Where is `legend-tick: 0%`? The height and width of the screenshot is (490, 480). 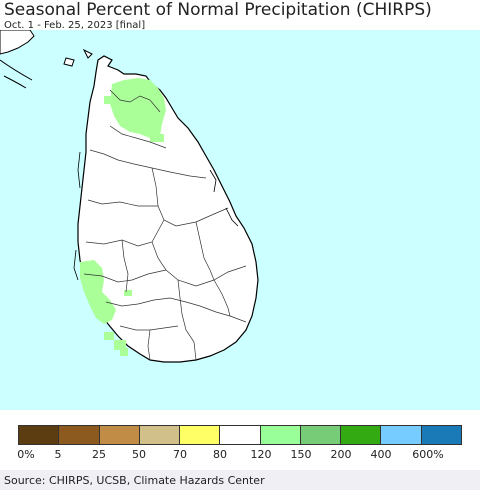 legend-tick: 0% is located at coordinates (26, 454).